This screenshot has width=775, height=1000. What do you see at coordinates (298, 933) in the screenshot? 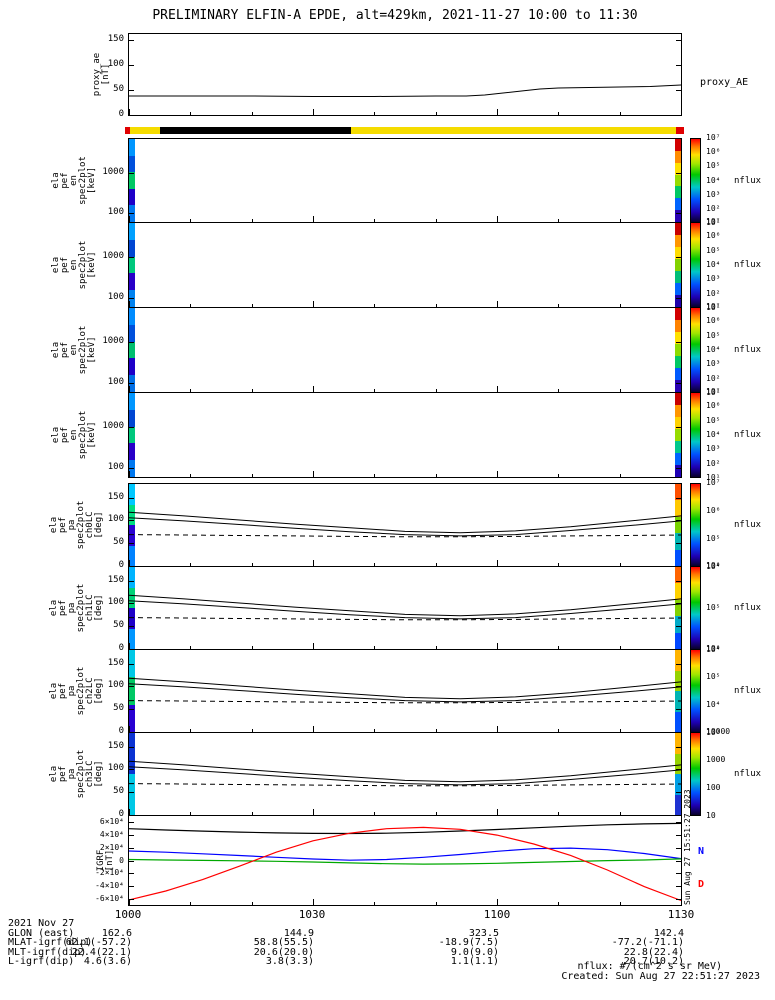
I see `footer-value: 144.9` at bounding box center [298, 933].